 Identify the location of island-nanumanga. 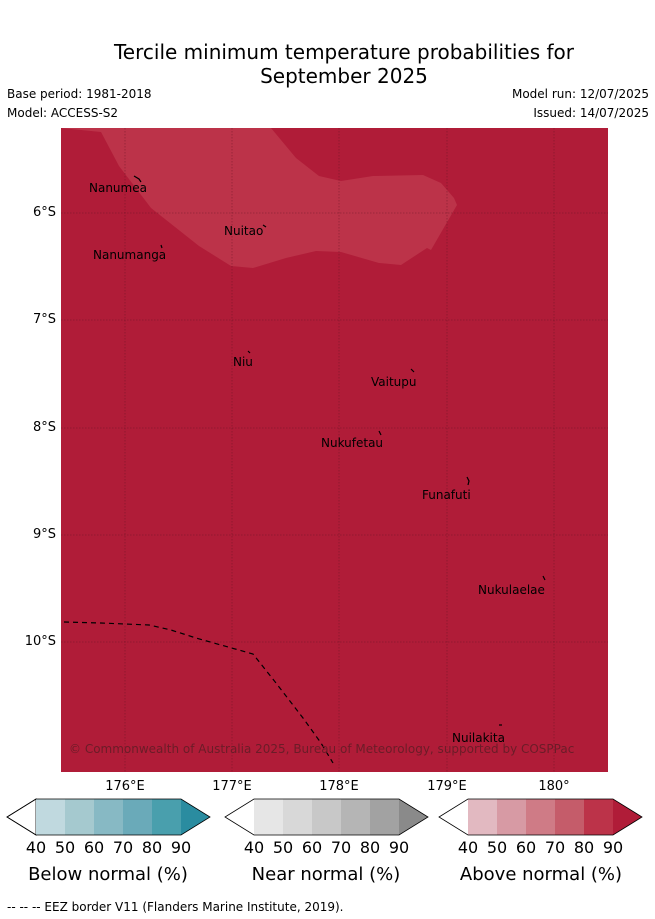
(161, 246).